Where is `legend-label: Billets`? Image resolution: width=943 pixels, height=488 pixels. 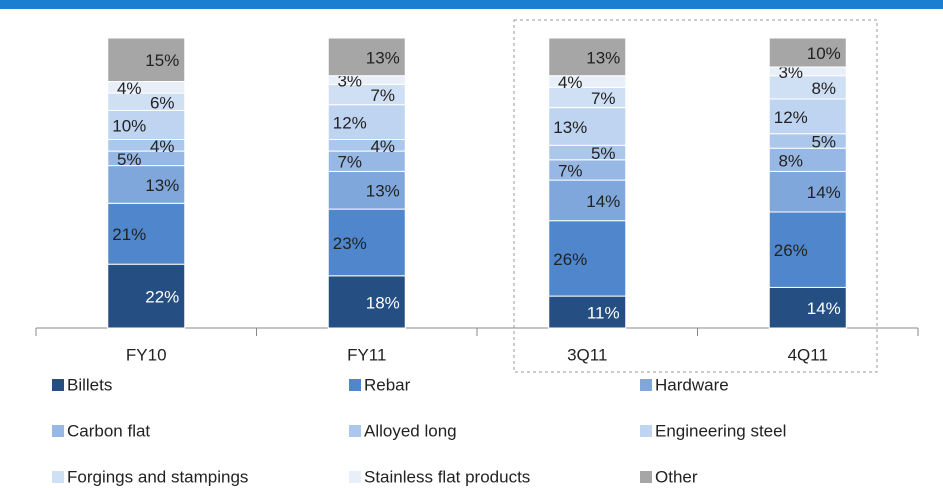 legend-label: Billets is located at coordinates (89, 384).